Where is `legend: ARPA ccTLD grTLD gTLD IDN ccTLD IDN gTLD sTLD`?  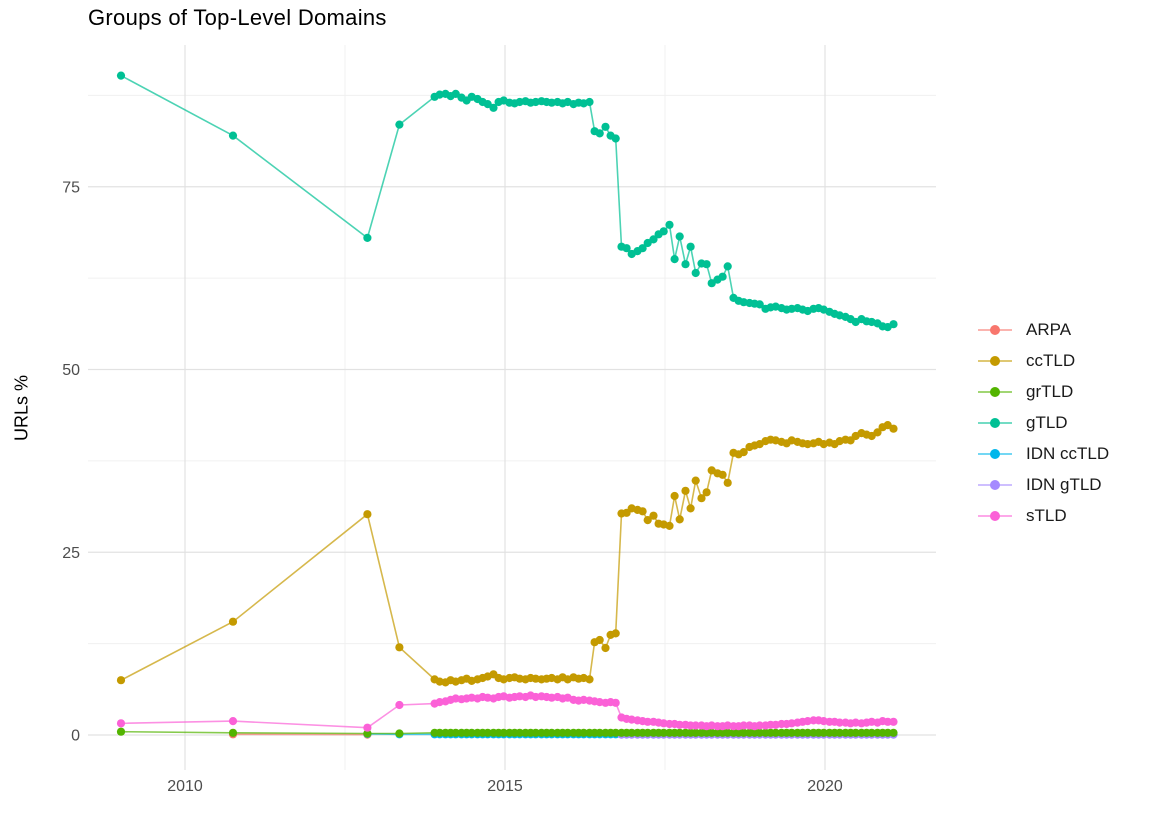 legend: ARPA ccTLD grTLD gTLD IDN ccTLD IDN gTLD sTLD is located at coordinates (1043, 422).